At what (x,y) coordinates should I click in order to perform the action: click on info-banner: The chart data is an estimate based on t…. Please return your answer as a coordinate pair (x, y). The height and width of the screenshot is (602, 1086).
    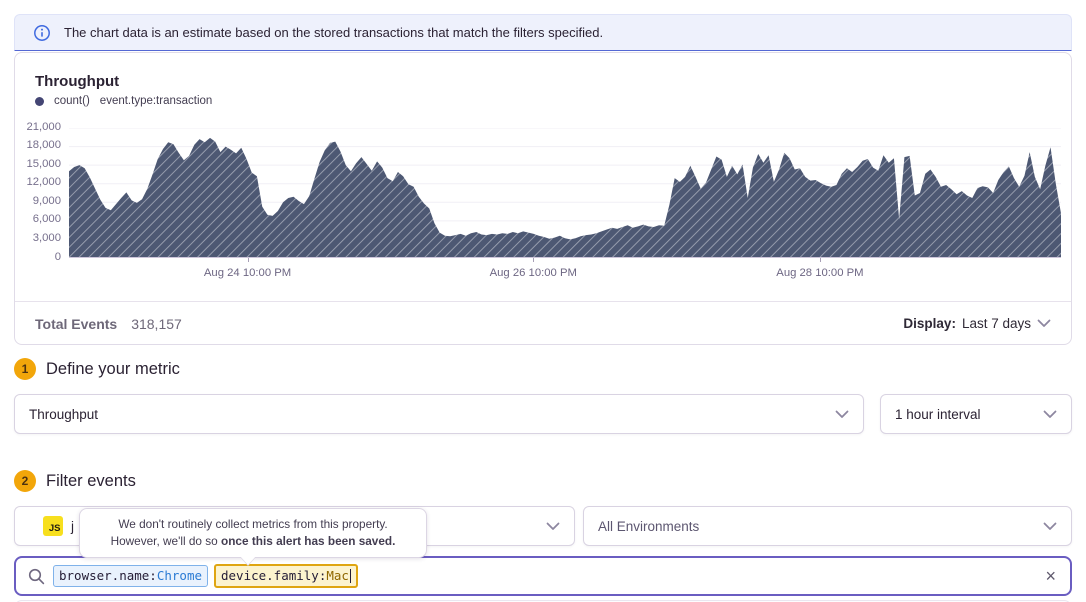
    Looking at the image, I should click on (543, 32).